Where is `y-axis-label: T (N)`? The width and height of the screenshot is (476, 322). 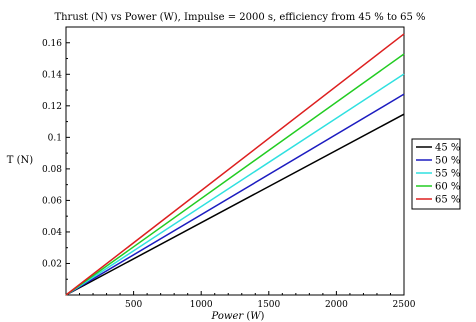 y-axis-label: T (N) is located at coordinates (20, 160).